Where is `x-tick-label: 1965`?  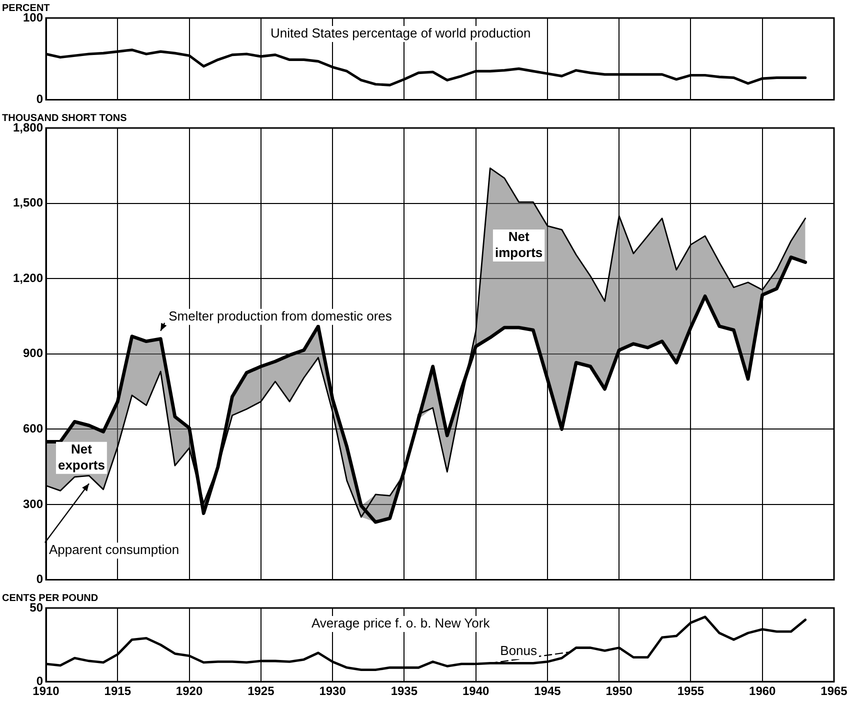
x-tick-label: 1965 is located at coordinates (834, 691).